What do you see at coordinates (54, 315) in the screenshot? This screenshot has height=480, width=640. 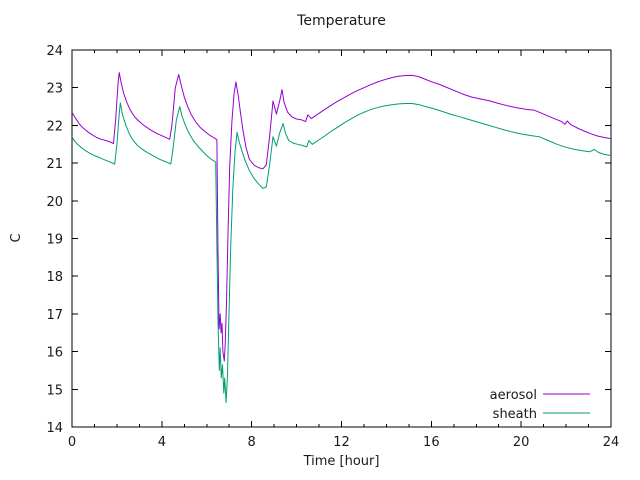 I see `y-tick-label: 17` at bounding box center [54, 315].